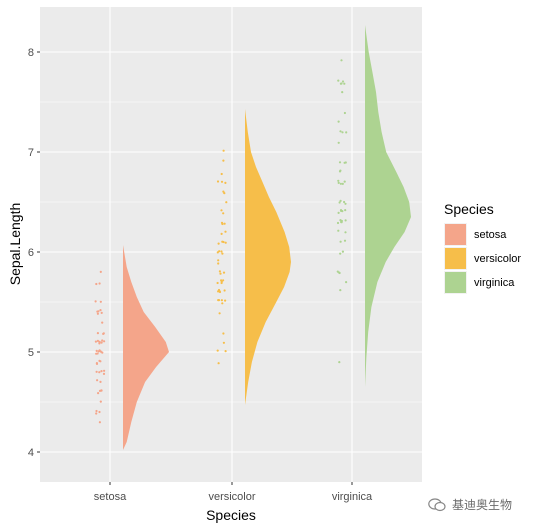  What do you see at coordinates (482, 505) in the screenshot?
I see `watermark-text: 基迪奥生物` at bounding box center [482, 505].